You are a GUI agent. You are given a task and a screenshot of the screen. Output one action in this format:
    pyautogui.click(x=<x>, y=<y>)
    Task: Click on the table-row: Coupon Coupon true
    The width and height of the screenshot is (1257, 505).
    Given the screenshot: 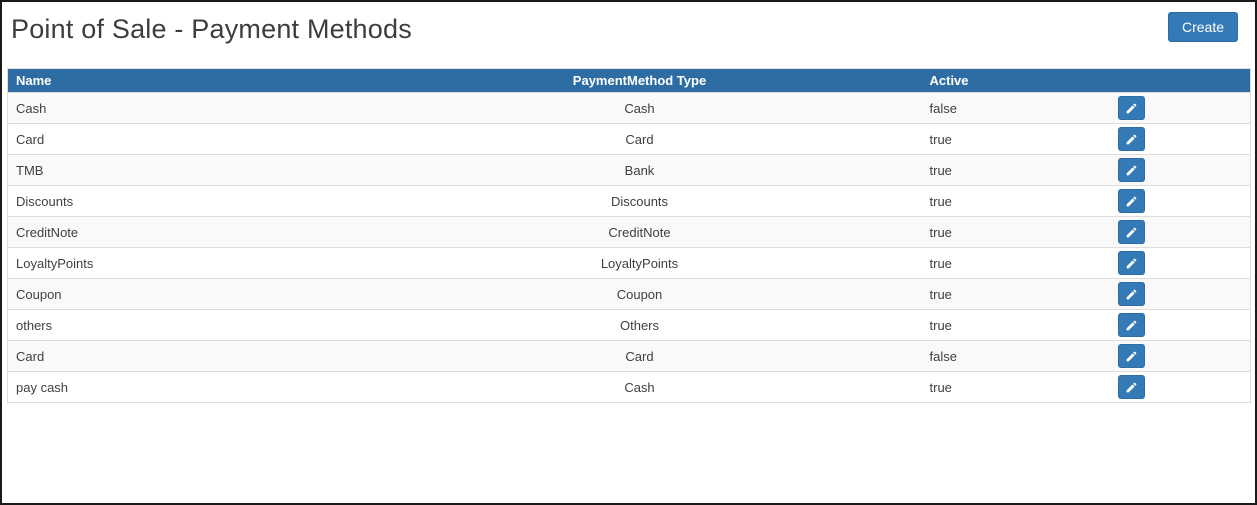 What is the action you would take?
    pyautogui.click(x=629, y=294)
    